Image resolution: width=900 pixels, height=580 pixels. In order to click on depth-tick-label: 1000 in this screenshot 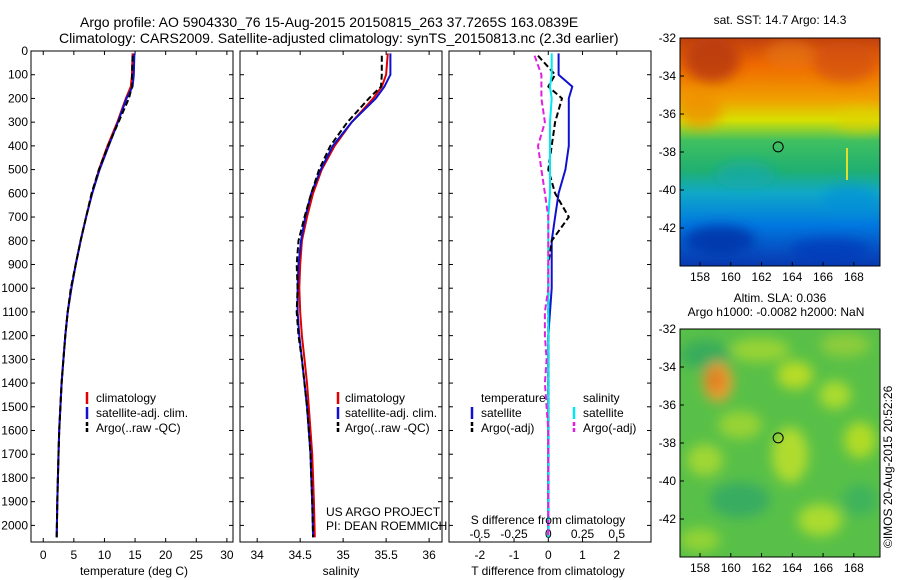, I will do `click(14, 288)`.